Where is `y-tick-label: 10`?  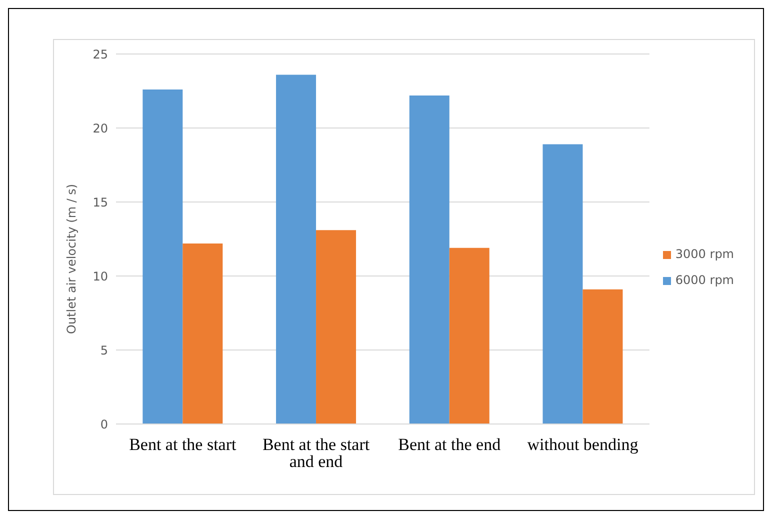 y-tick-label: 10 is located at coordinates (100, 276).